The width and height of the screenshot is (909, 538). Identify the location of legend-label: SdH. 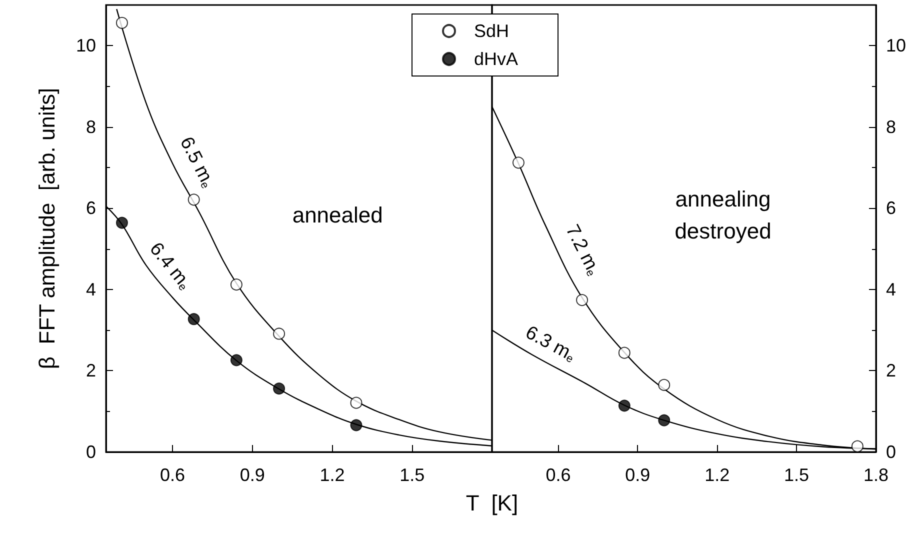
(492, 31).